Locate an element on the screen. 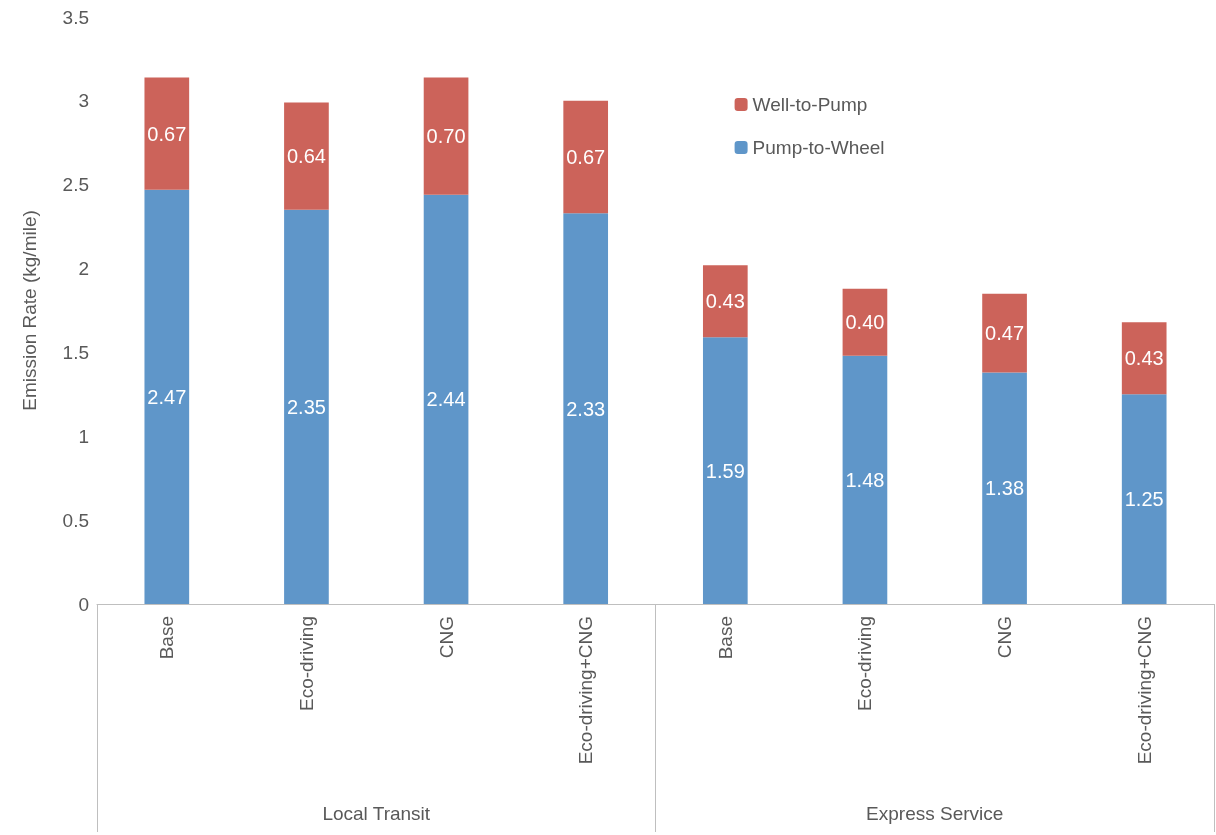 This screenshot has width=1216, height=835. data-label: 2.33 is located at coordinates (586, 408).